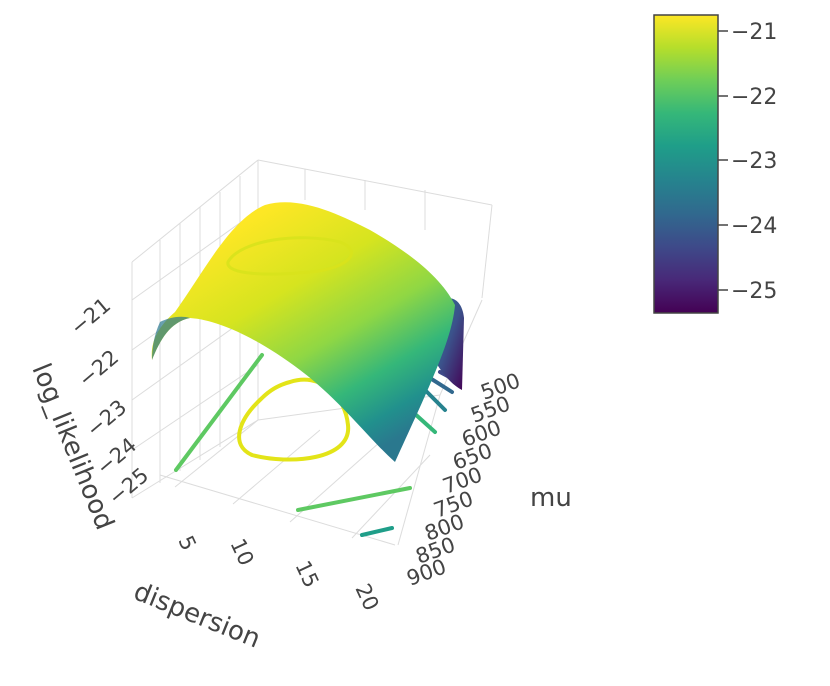  What do you see at coordinates (241, 552) in the screenshot?
I see `x-tick-label: 10` at bounding box center [241, 552].